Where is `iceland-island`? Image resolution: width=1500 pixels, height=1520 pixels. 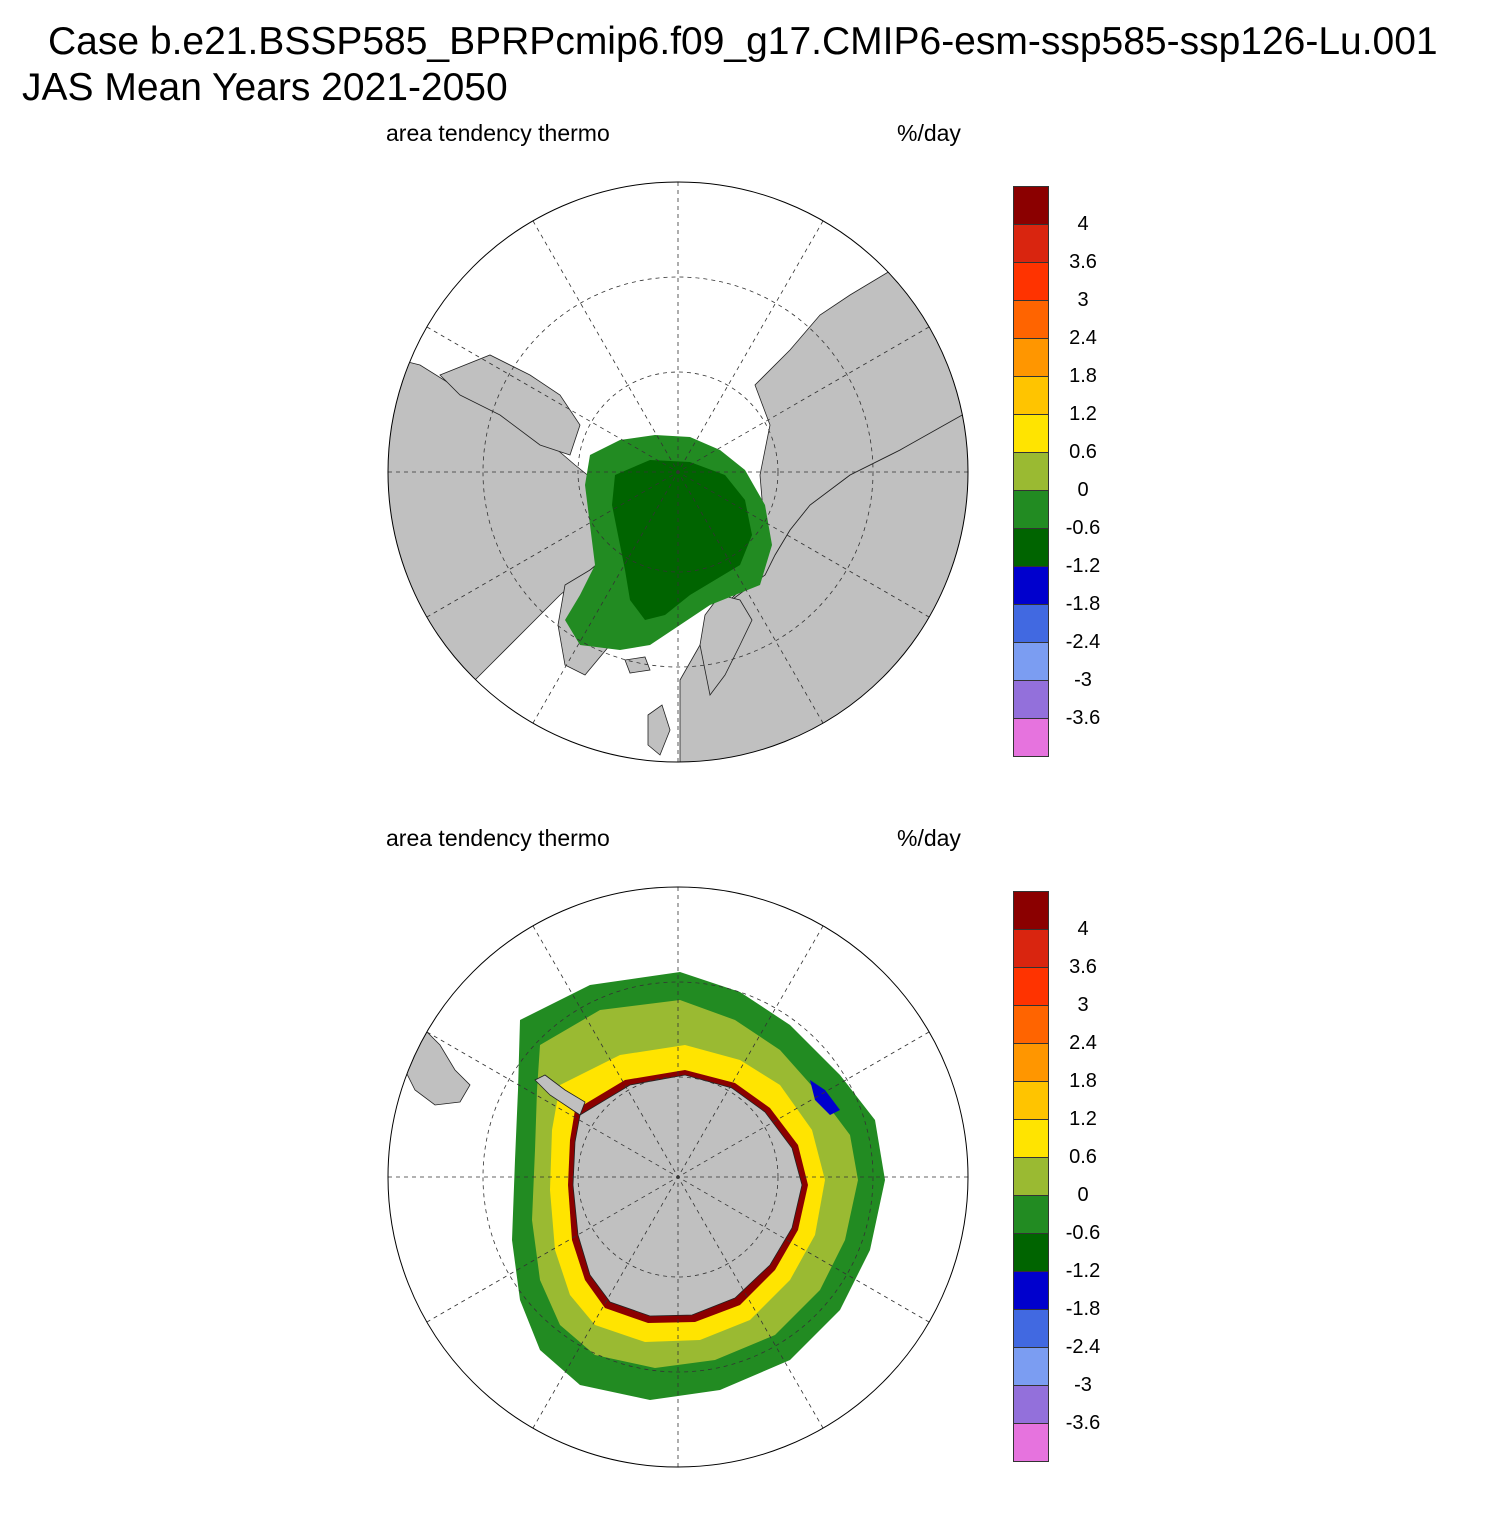
iceland-island is located at coordinates (637, 665).